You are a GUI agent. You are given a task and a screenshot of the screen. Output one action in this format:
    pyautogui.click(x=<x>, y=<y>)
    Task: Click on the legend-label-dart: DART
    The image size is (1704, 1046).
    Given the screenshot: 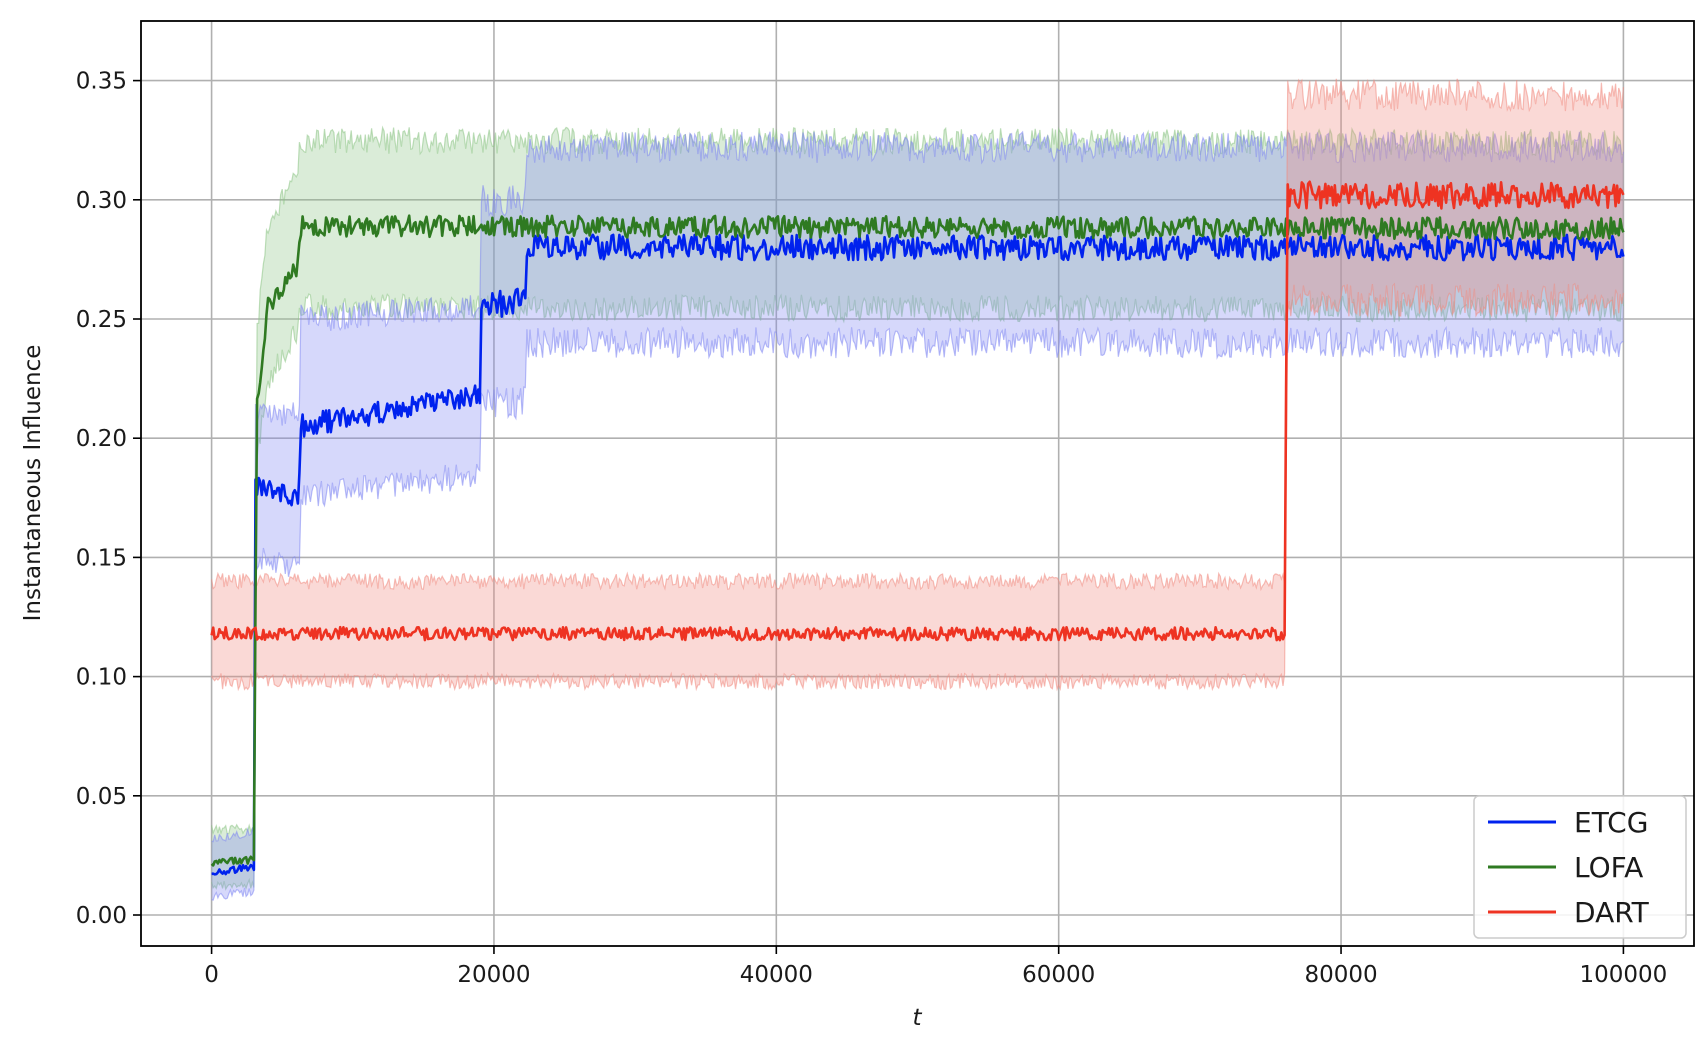 What is the action you would take?
    pyautogui.click(x=1612, y=912)
    